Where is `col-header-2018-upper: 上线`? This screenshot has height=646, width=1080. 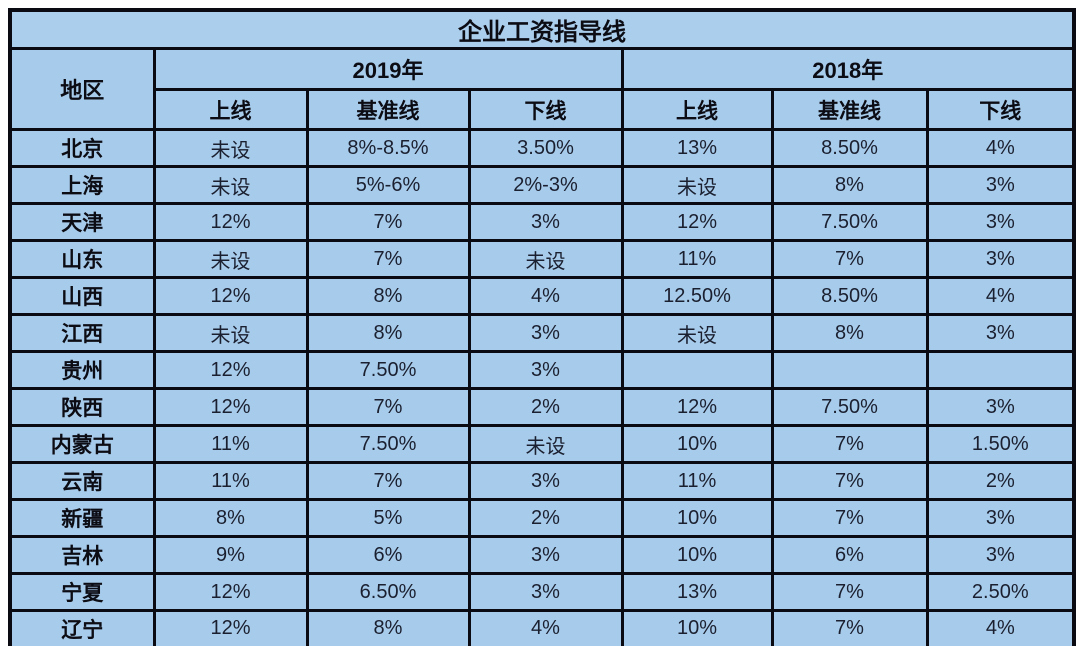
col-header-2018-upper: 上线 is located at coordinates (697, 109).